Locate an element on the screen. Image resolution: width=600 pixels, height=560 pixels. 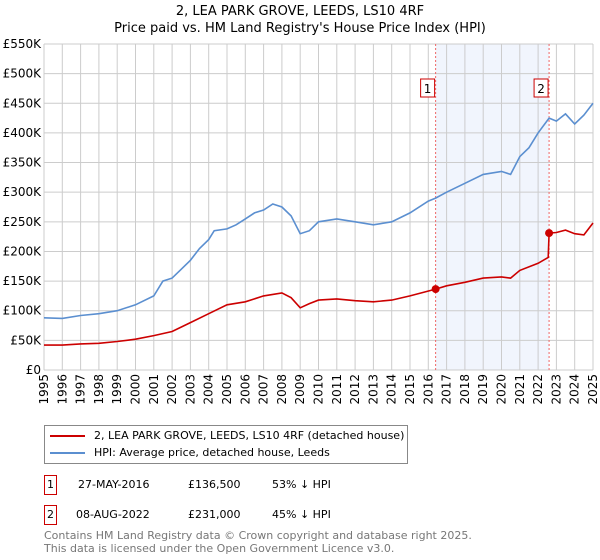
x-tick-label: 2015 is located at coordinates (410, 389).